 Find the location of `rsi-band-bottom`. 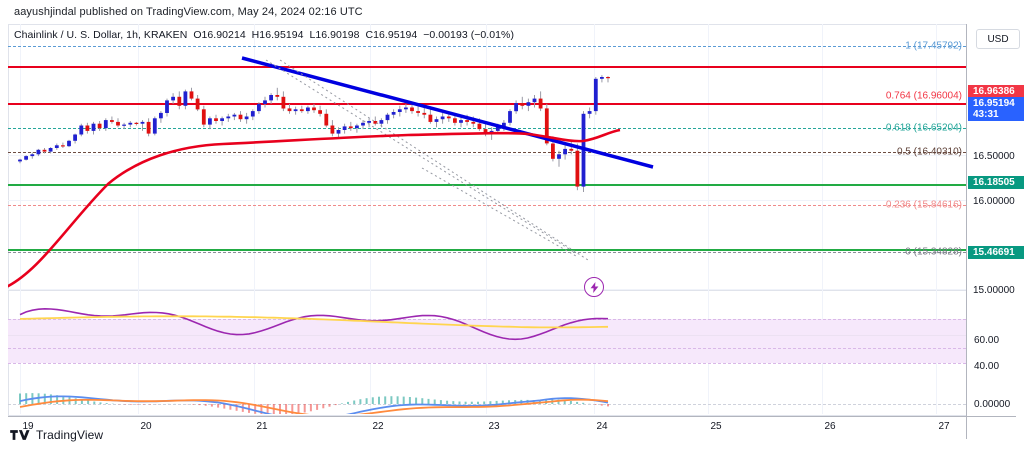

rsi-band-bottom is located at coordinates (487, 363).